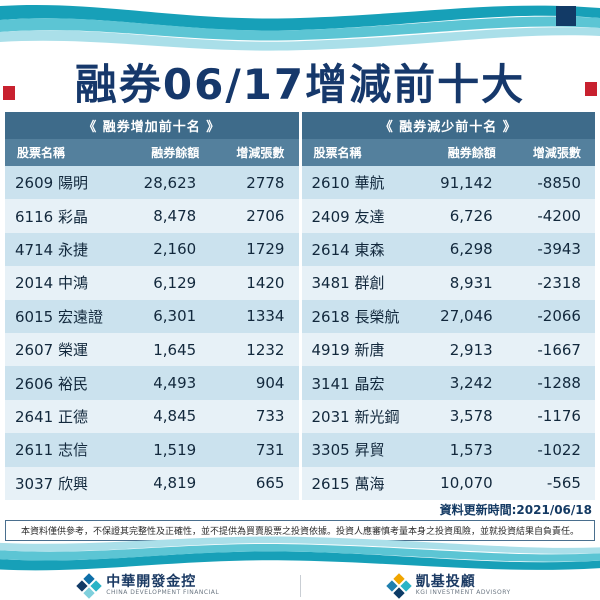 This screenshot has height=600, width=600. What do you see at coordinates (152, 316) in the screenshot?
I see `table-row: 6015 宏遠證 6,301 1334` at bounding box center [152, 316].